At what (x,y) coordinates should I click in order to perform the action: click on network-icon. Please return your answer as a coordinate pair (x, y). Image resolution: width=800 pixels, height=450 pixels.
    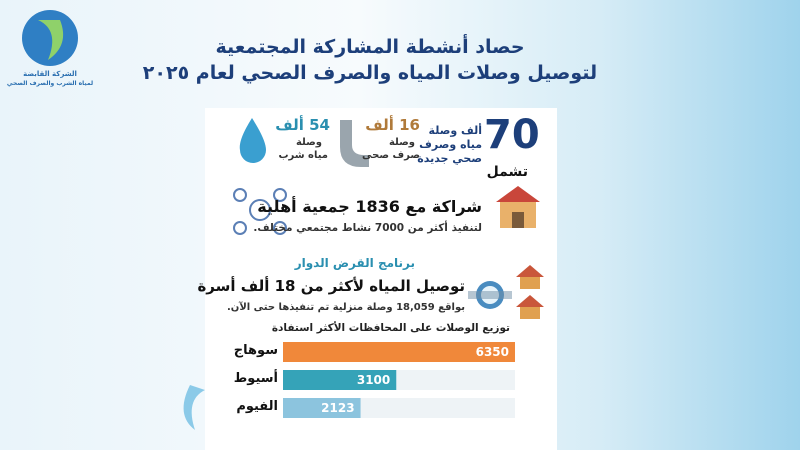
    Looking at the image, I should click on (260, 211).